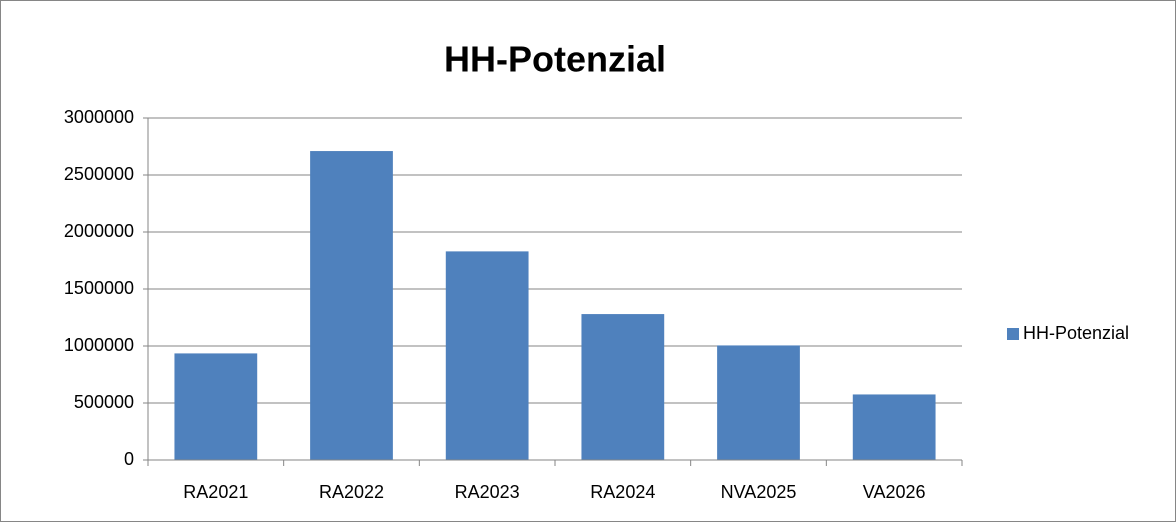 Image resolution: width=1176 pixels, height=522 pixels. What do you see at coordinates (351, 492) in the screenshot?
I see `x-tick-label: RA2022` at bounding box center [351, 492].